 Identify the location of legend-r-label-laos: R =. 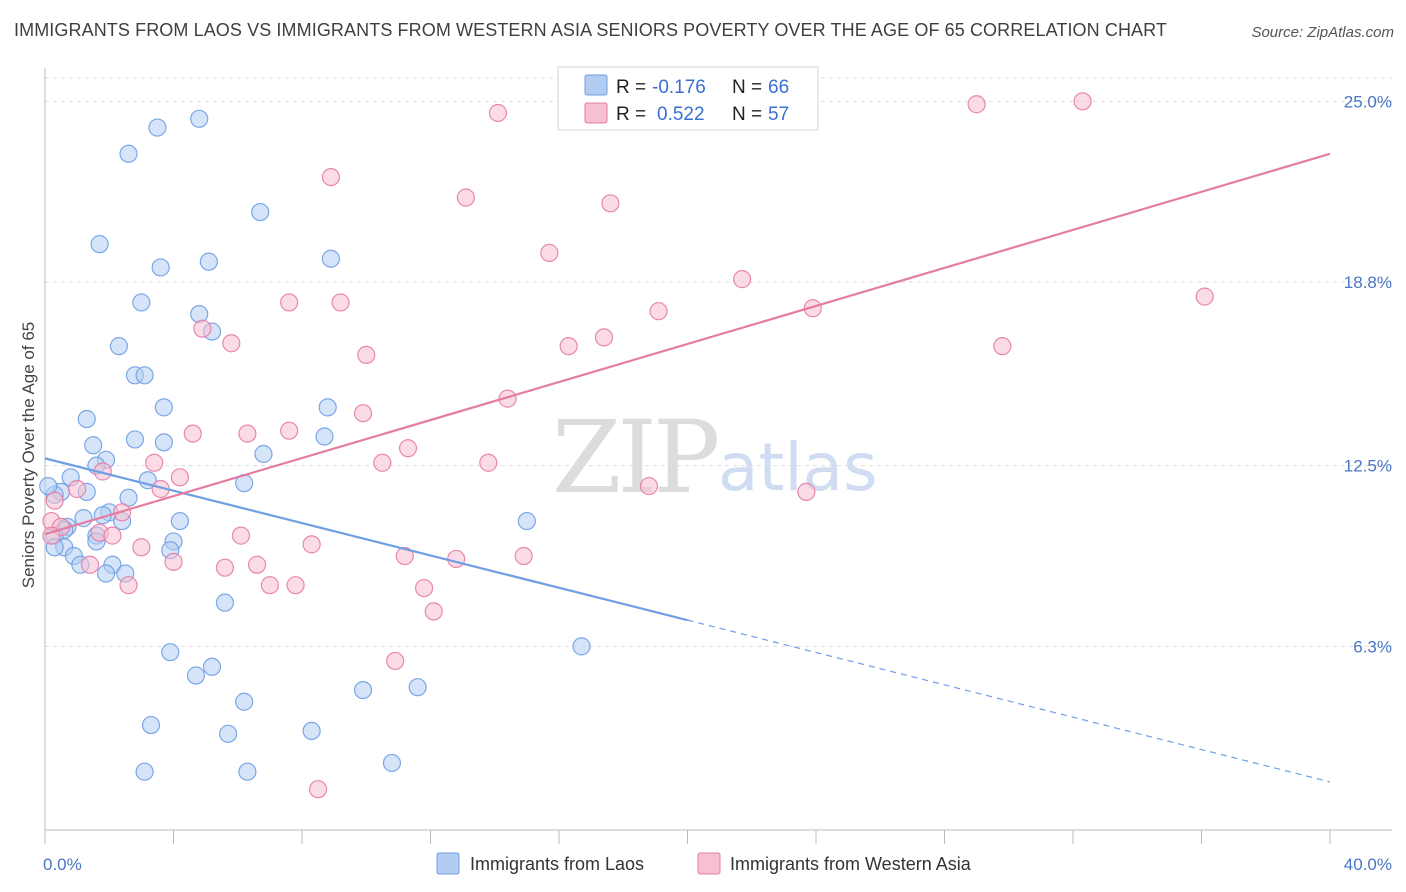
(631, 87).